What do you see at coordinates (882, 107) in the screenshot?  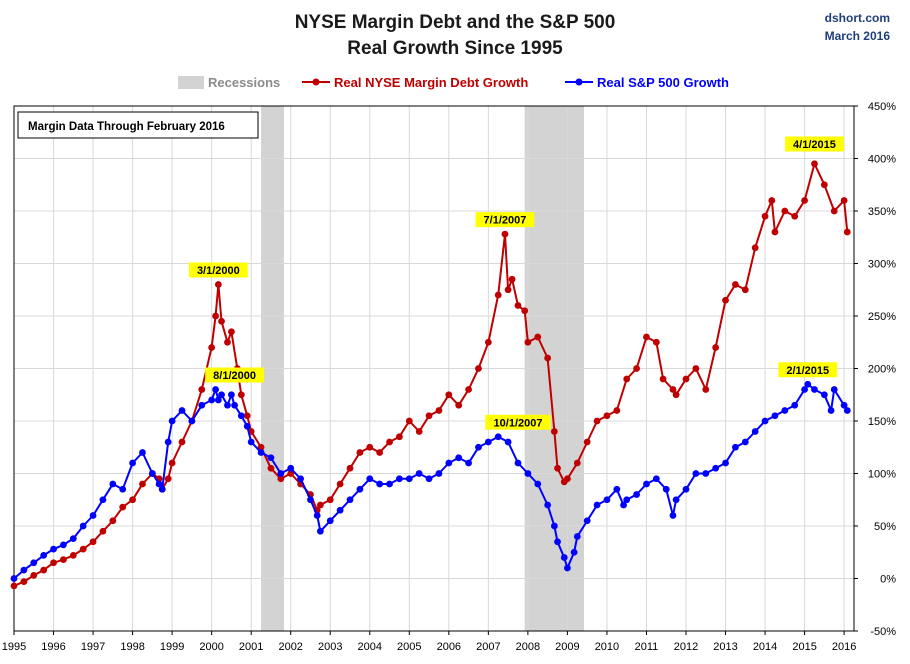 I see `y-tick-label: 450%` at bounding box center [882, 107].